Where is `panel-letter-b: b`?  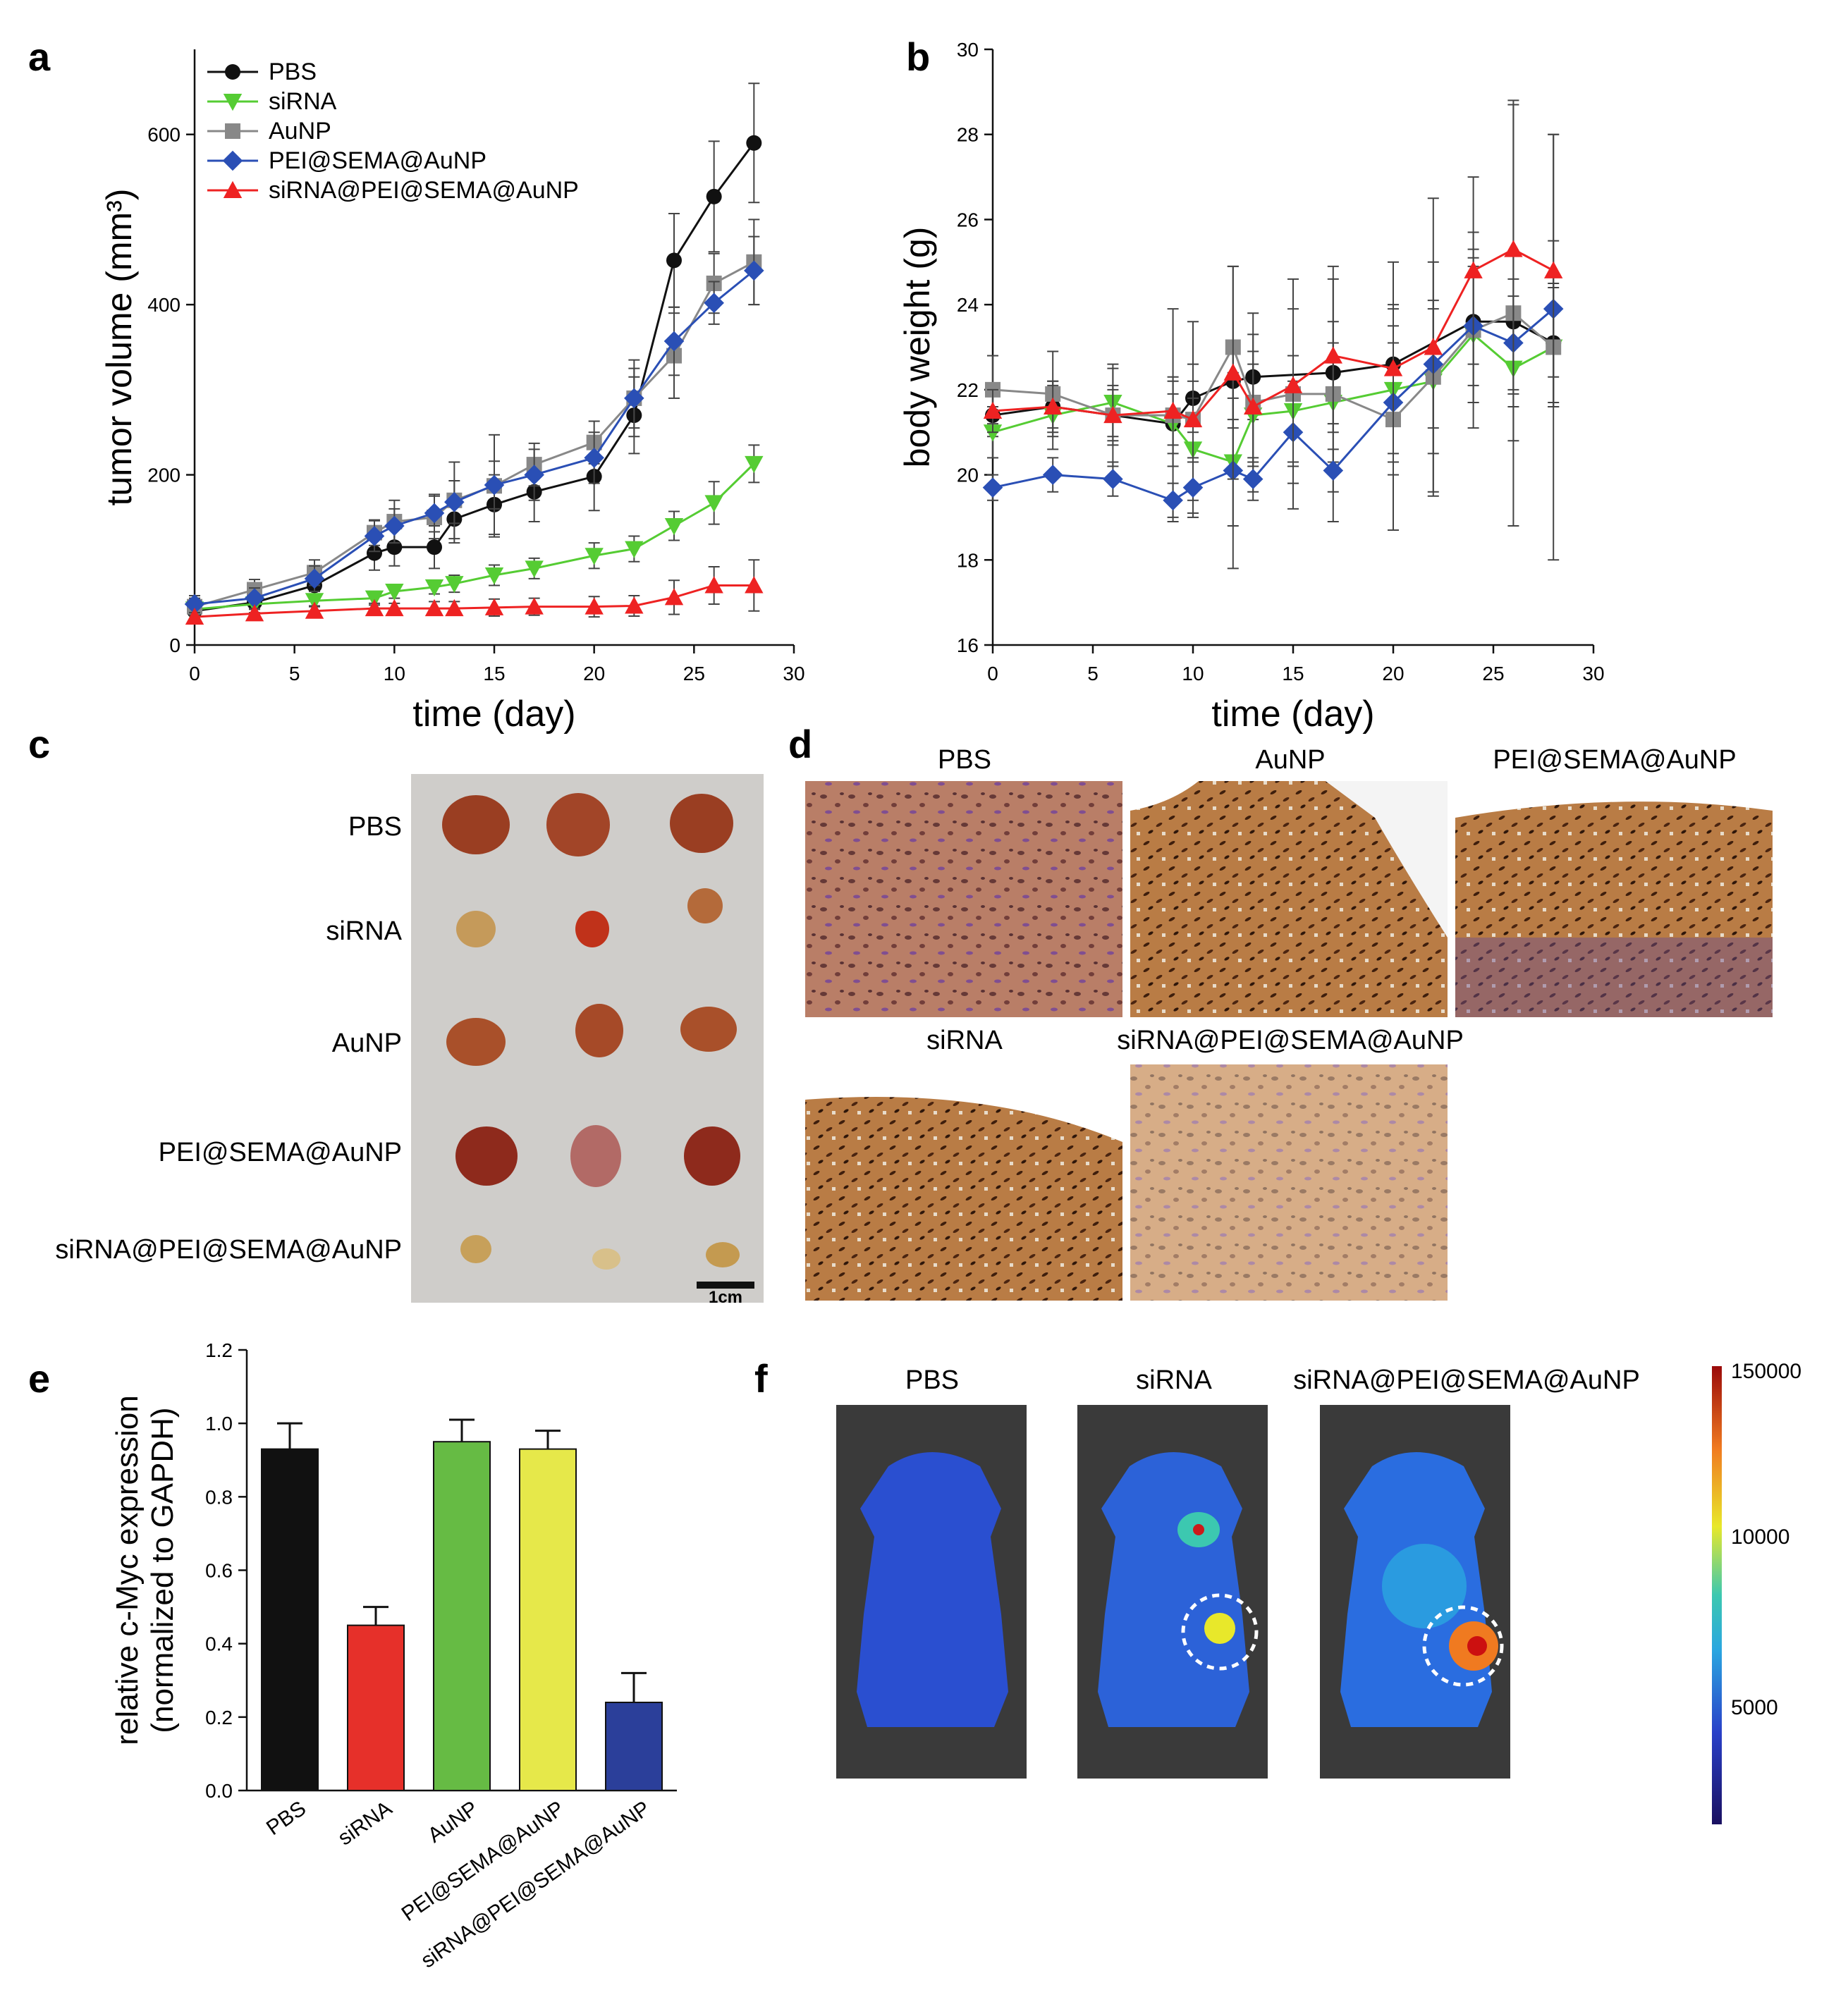 panel-letter-b: b is located at coordinates (918, 57).